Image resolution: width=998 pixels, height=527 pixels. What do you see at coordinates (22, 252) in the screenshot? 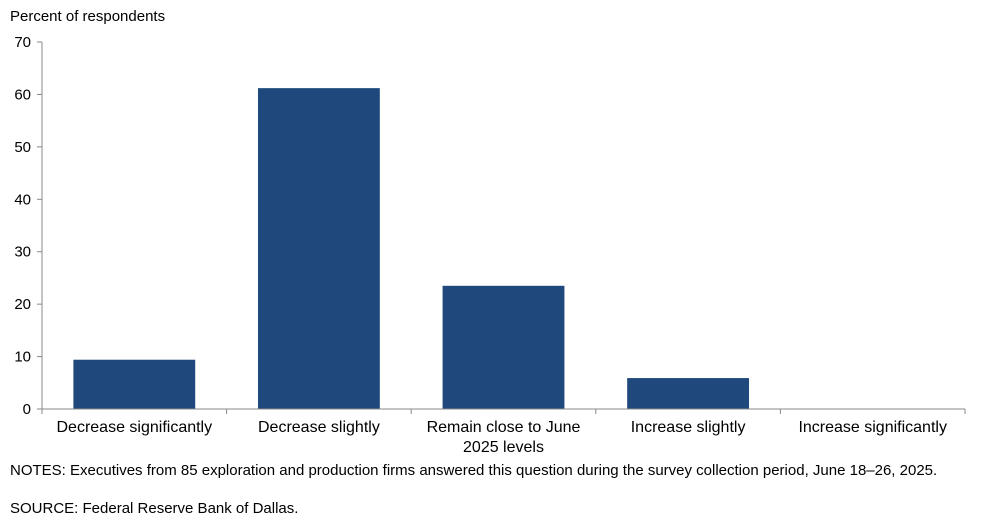
I see `y-tick-label: 30` at bounding box center [22, 252].